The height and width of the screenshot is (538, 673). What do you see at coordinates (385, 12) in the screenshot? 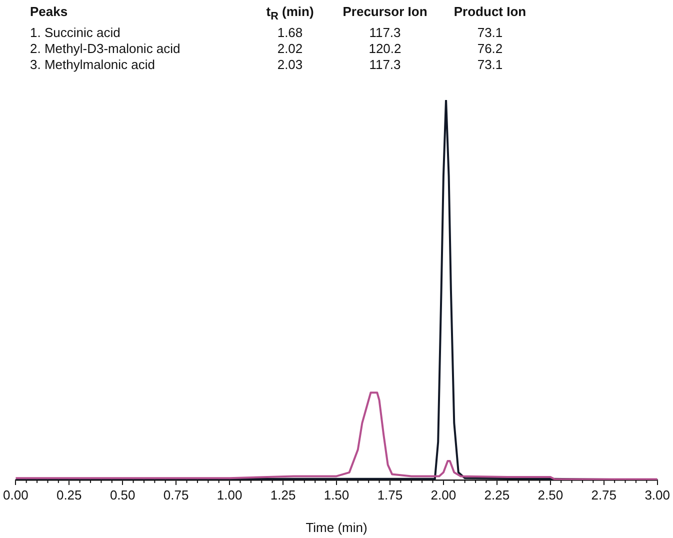
I see `text: Precursor Ion` at bounding box center [385, 12].